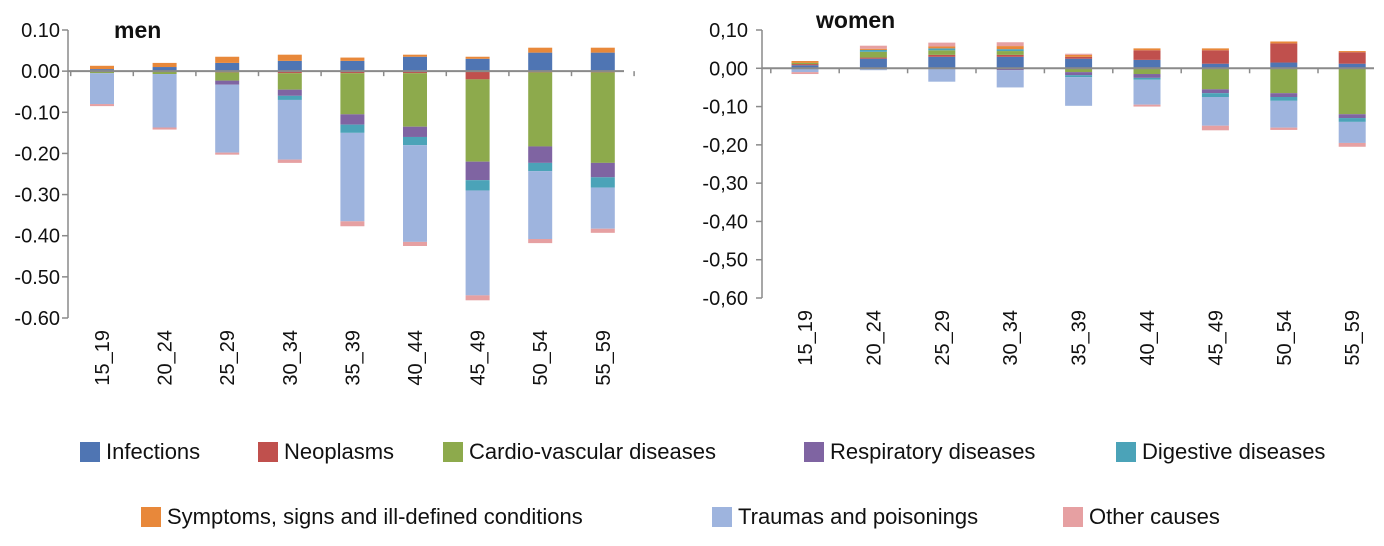 Image resolution: width=1384 pixels, height=546 pixels. Describe the element at coordinates (604, 358) in the screenshot. I see `x-tick-label: 55_59` at that location.